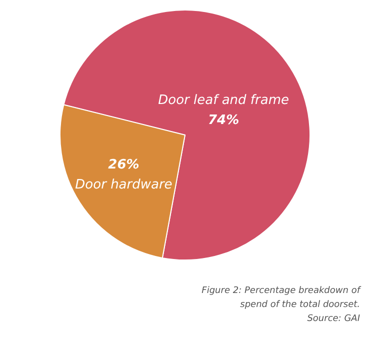 The width and height of the screenshot is (380, 360). Describe the element at coordinates (223, 100) in the screenshot. I see `slice-label: Door leaf and frame` at that location.